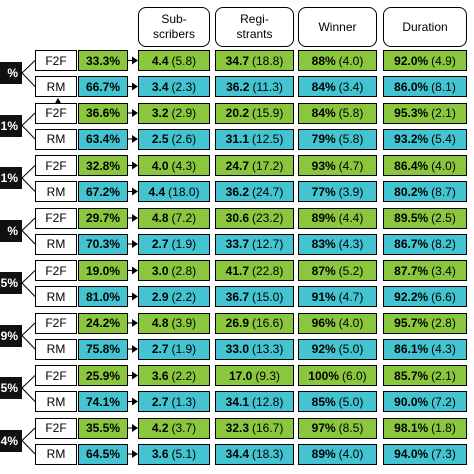 Image resolution: width=474 pixels, height=474 pixels. I want to click on cell-range-value: (17.2), so click(268, 165).